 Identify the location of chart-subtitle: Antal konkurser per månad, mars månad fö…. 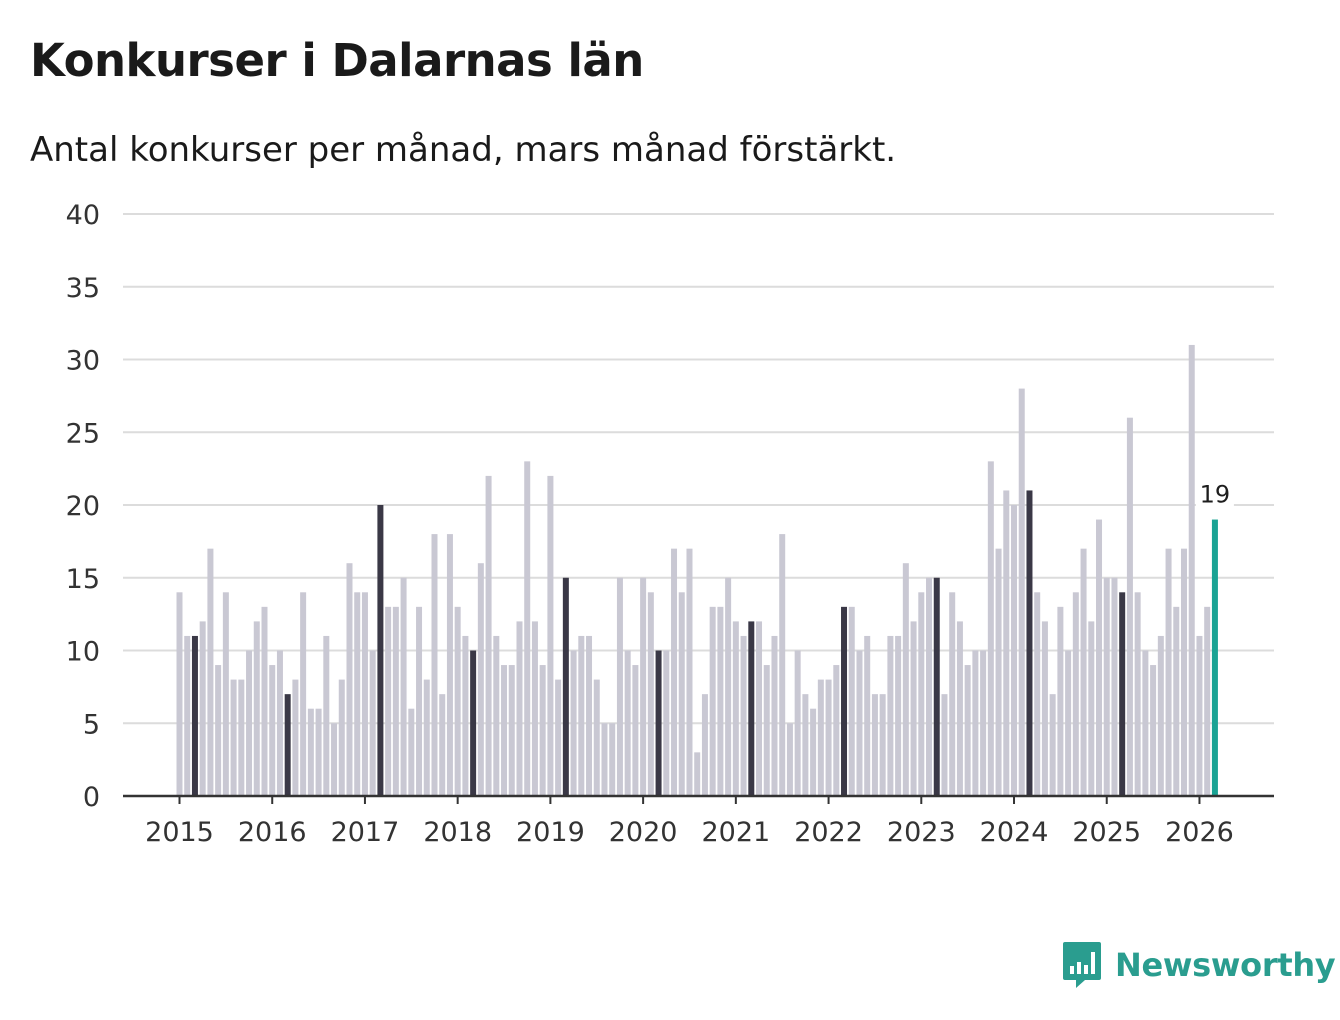
(463, 150).